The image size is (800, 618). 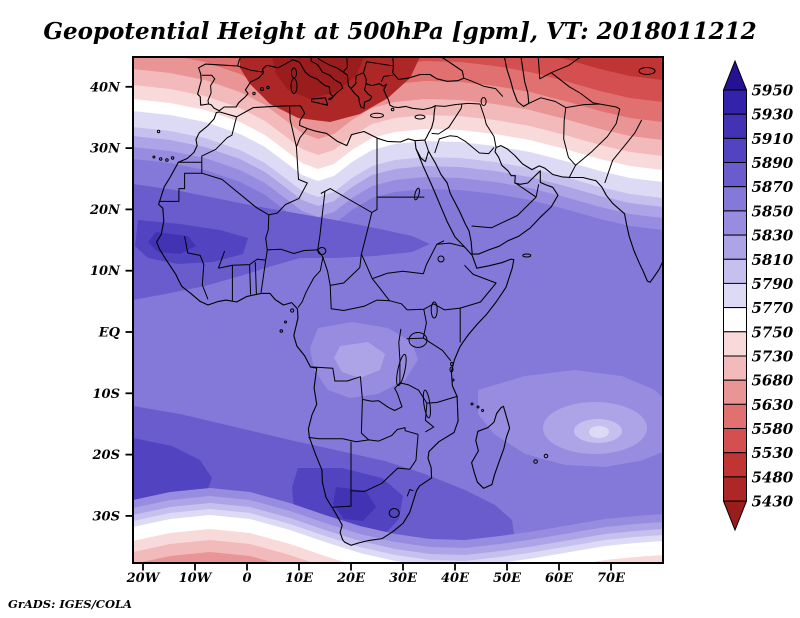 What do you see at coordinates (773, 332) in the screenshot?
I see `colorbar-label: 5750` at bounding box center [773, 332].